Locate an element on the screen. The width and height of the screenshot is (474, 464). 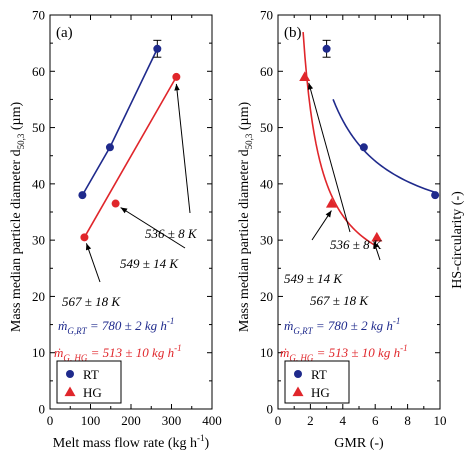
series-line-rt is located at coordinates (120, 122).